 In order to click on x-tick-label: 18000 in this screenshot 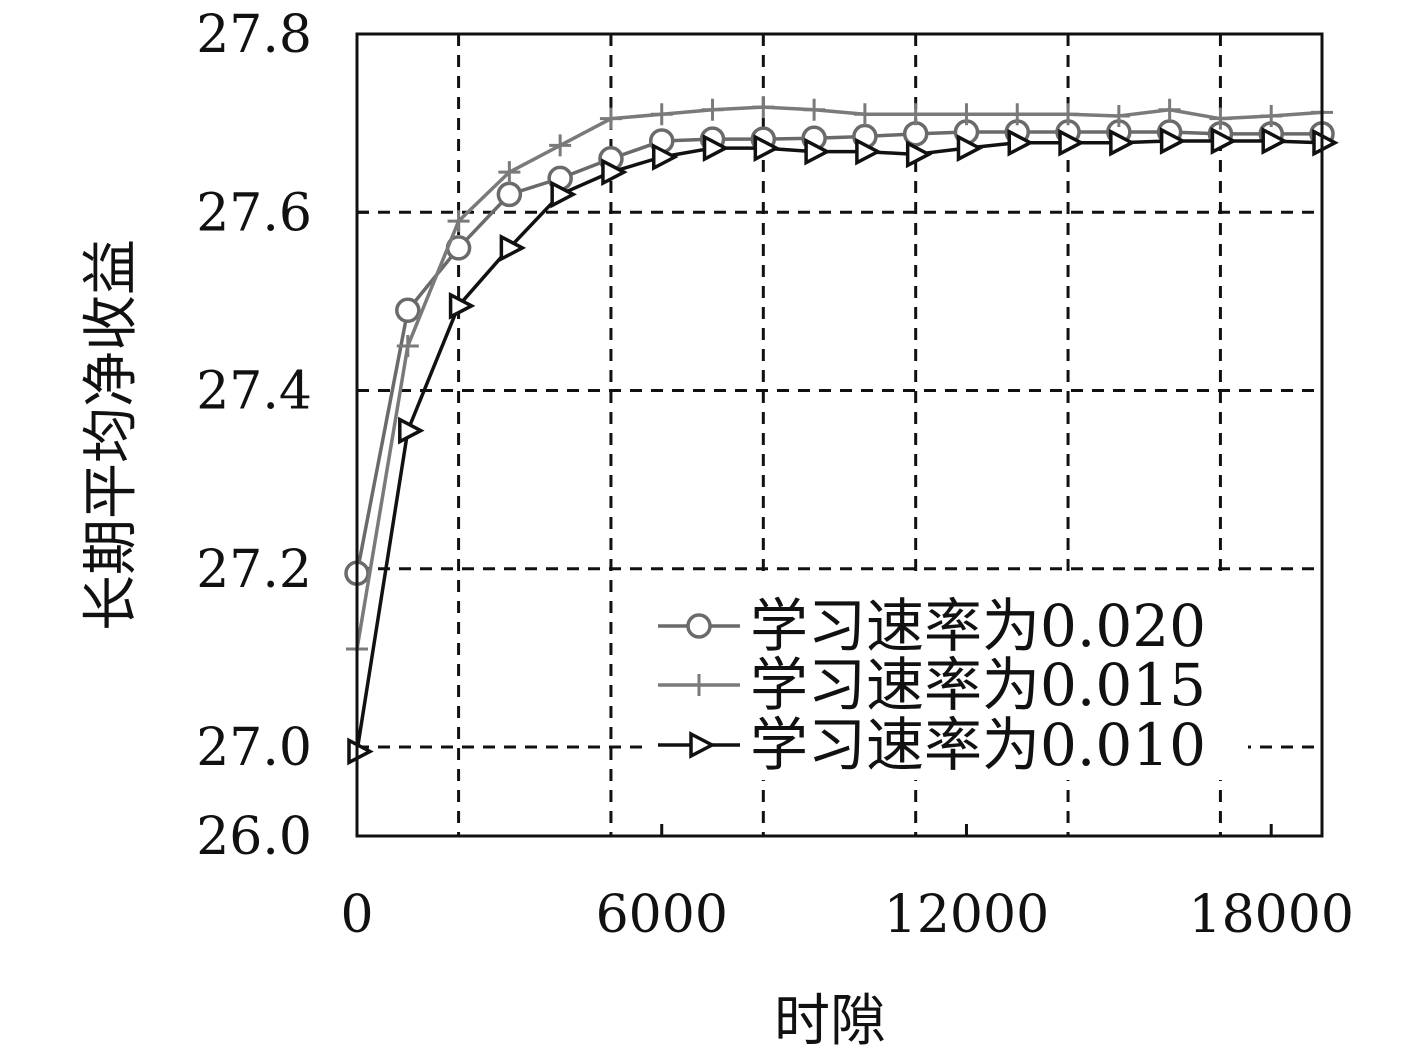, I will do `click(1270, 915)`.